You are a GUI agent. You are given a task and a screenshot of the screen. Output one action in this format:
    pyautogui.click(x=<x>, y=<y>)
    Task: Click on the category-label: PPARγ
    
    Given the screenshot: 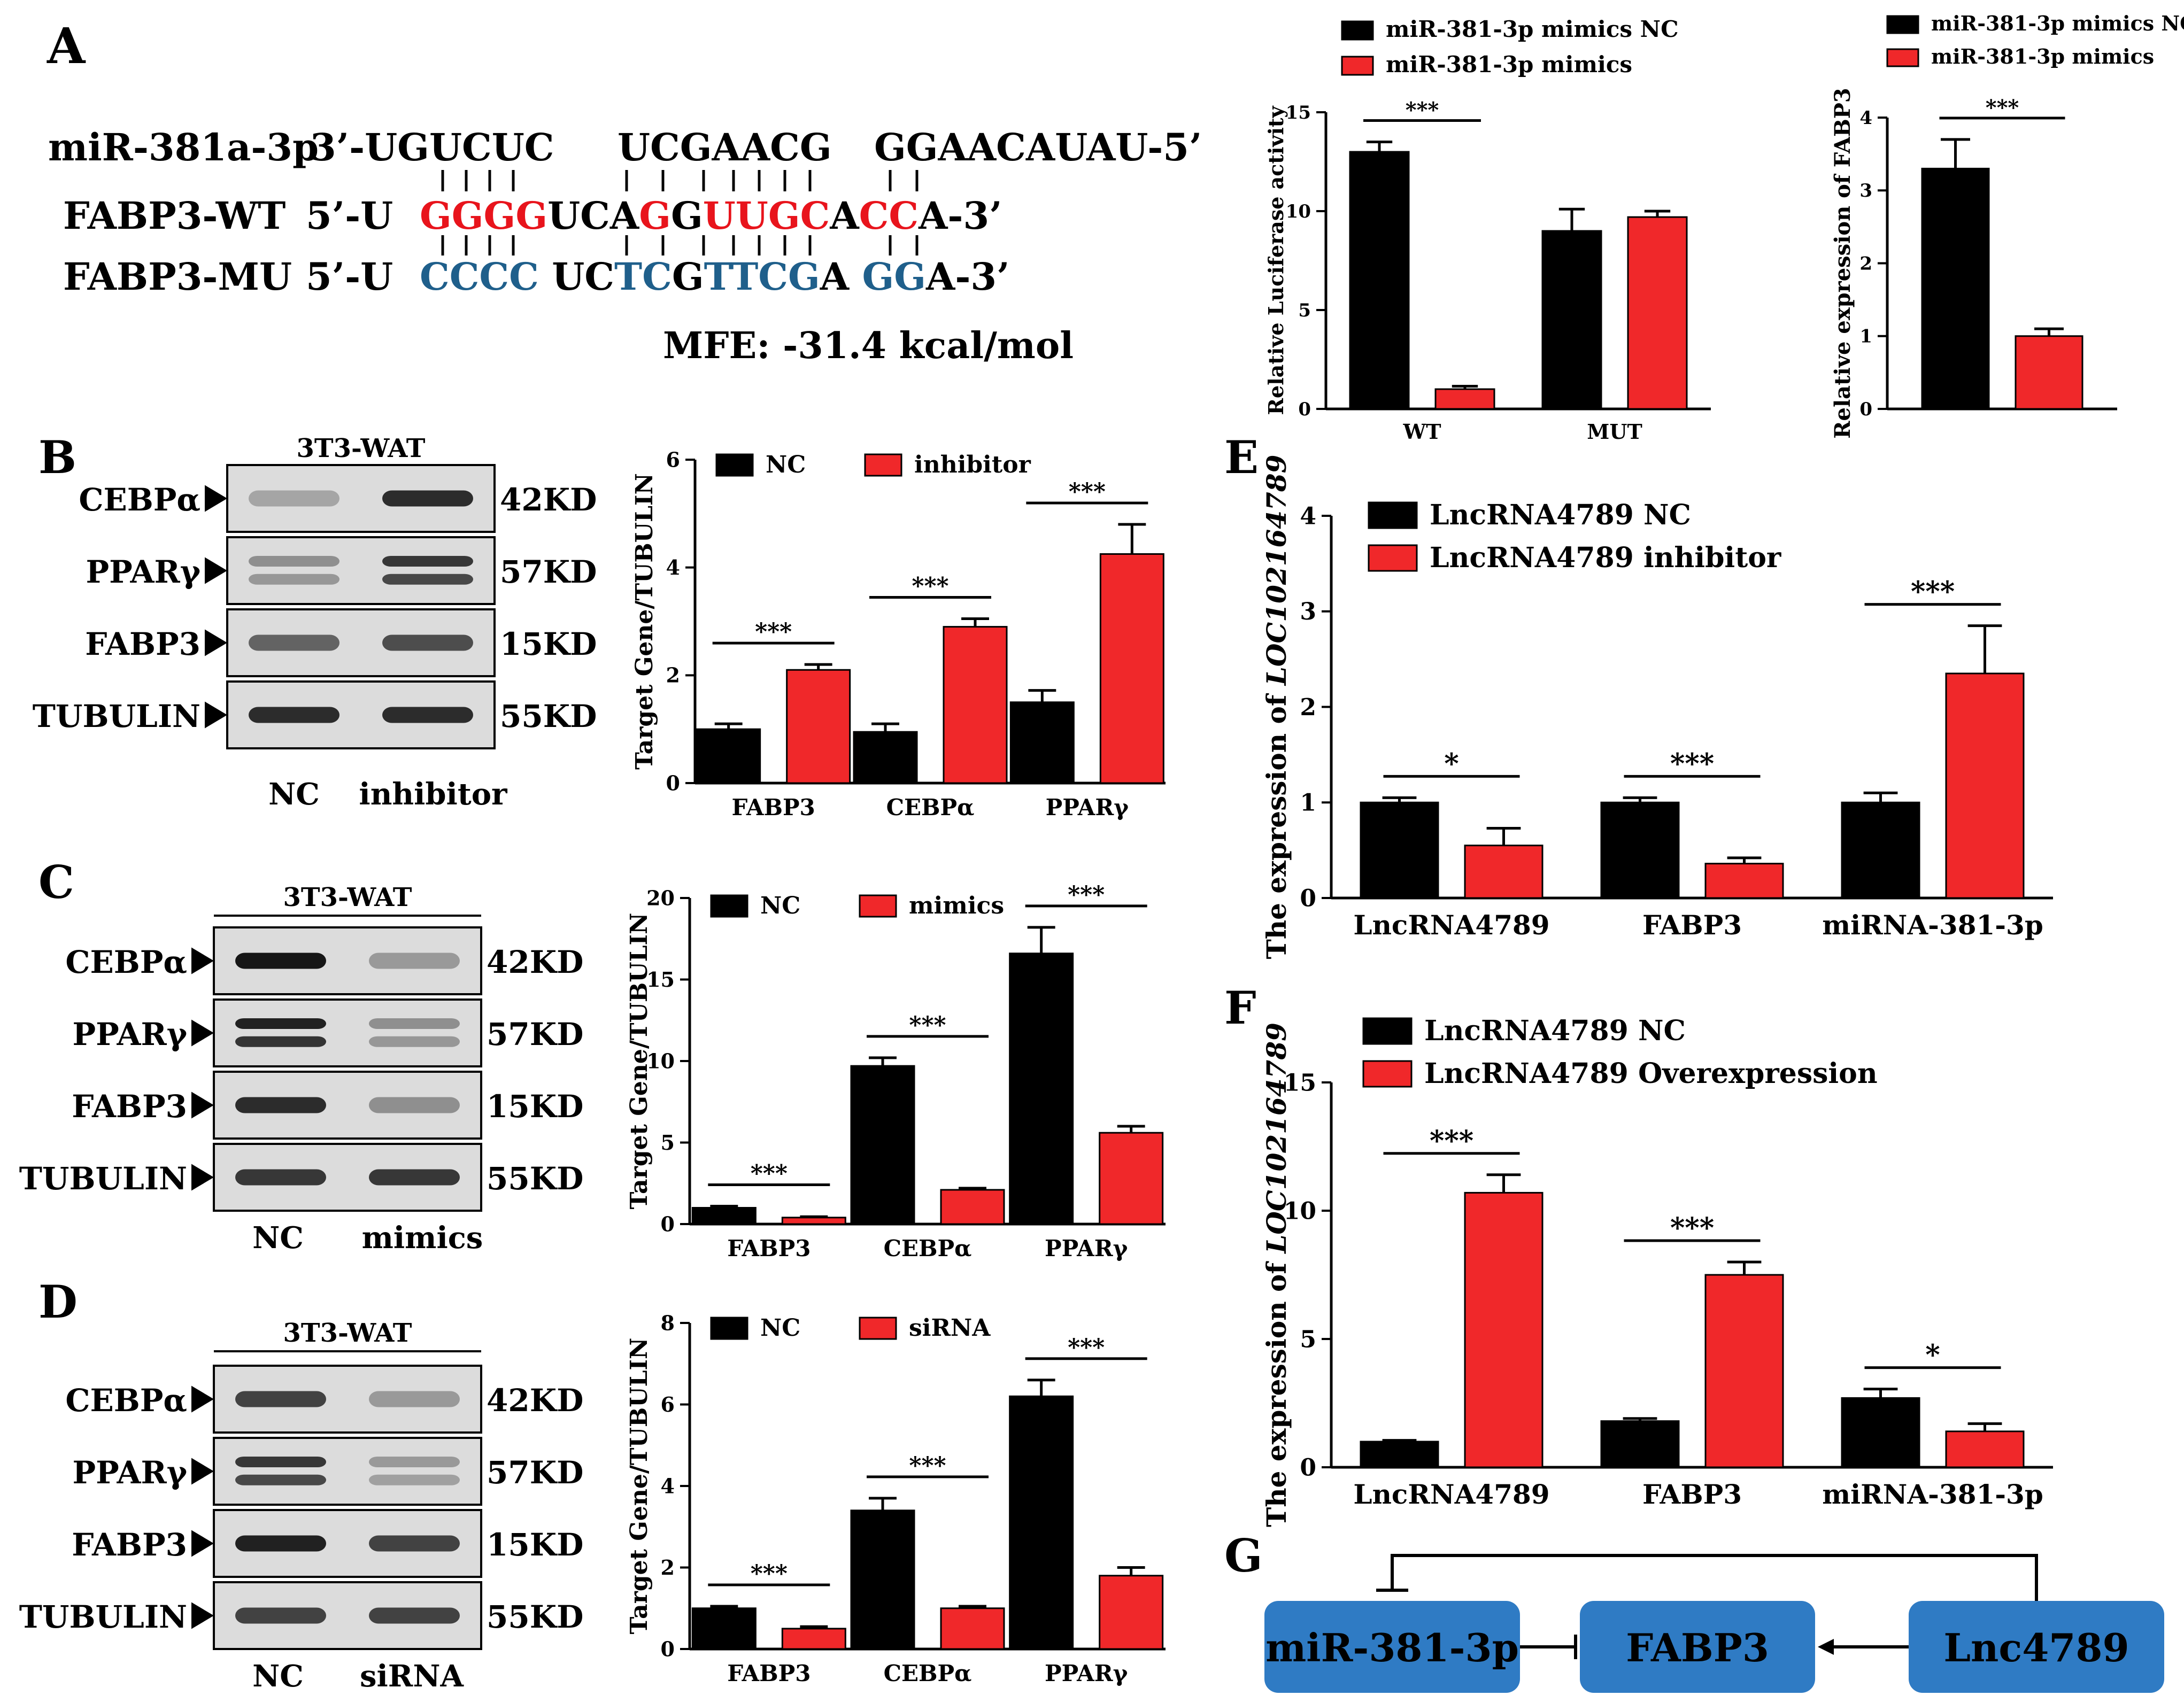 What is the action you would take?
    pyautogui.click(x=1087, y=807)
    